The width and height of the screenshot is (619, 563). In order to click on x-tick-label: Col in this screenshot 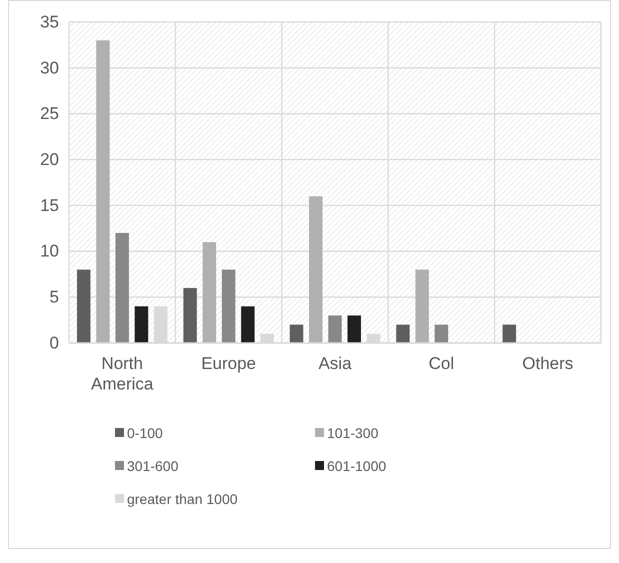, I will do `click(441, 364)`.